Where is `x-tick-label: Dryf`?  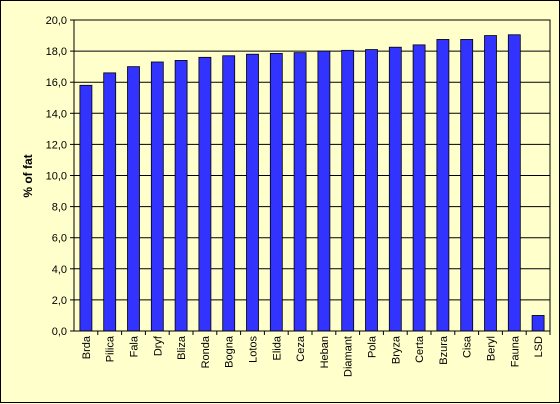
x-tick-label: Dryf is located at coordinates (158, 345).